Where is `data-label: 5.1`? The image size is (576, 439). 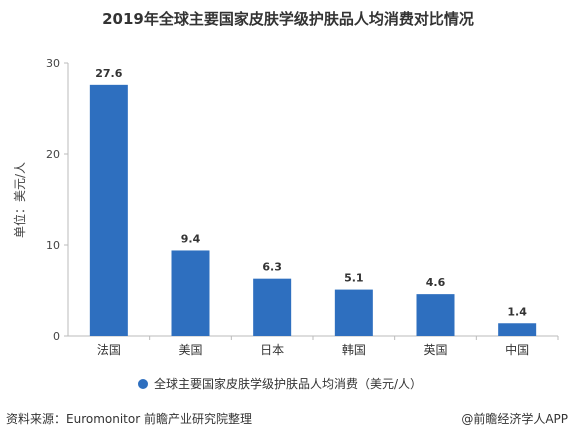 data-label: 5.1 is located at coordinates (354, 278).